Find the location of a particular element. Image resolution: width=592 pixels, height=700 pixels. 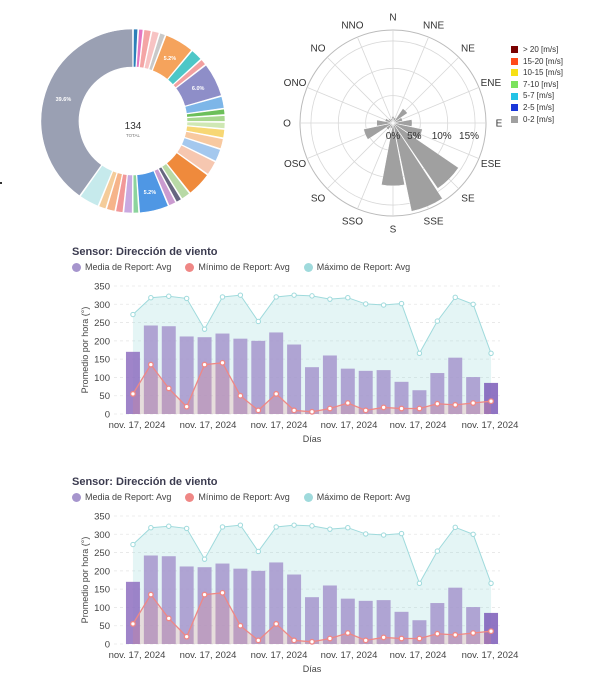

windrose-legend-item: > 20 [m/s] is located at coordinates (537, 50).